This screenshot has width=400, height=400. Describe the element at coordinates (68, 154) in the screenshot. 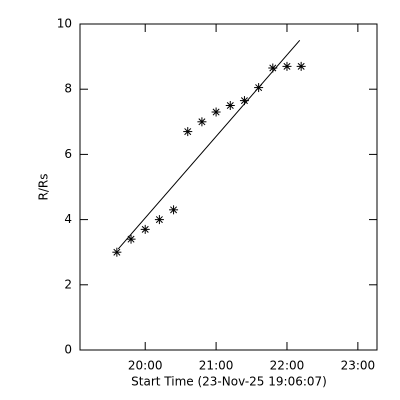

I see `y-tick-label: 6` at that location.